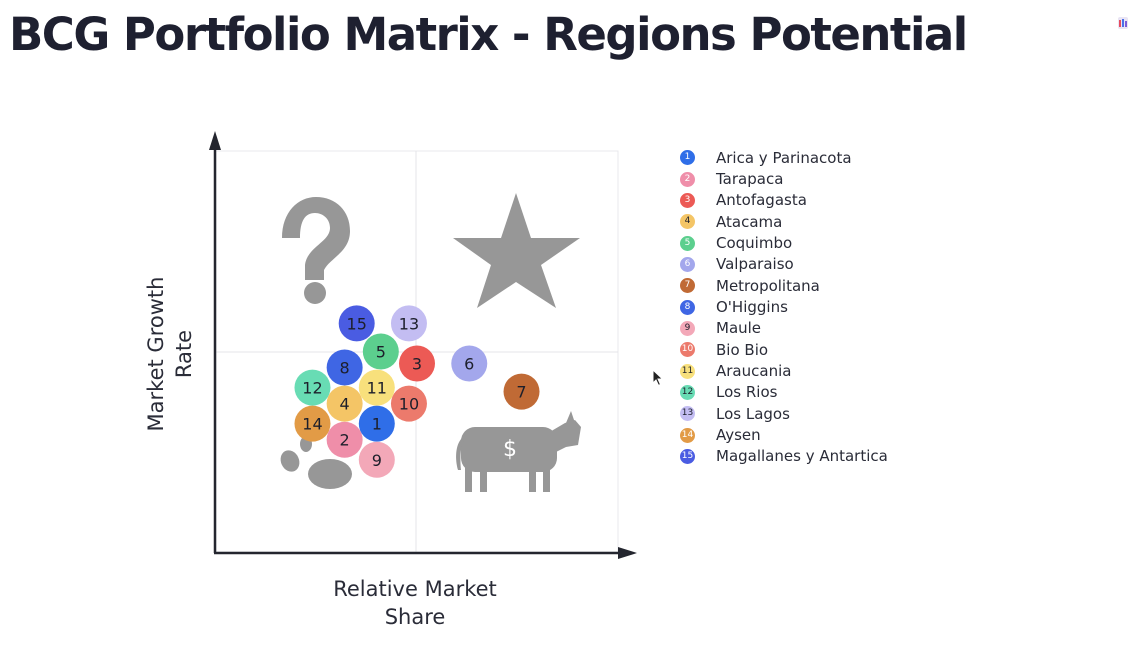 The width and height of the screenshot is (1128, 652). What do you see at coordinates (750, 179) in the screenshot?
I see `legend-label: Tarapaca` at bounding box center [750, 179].